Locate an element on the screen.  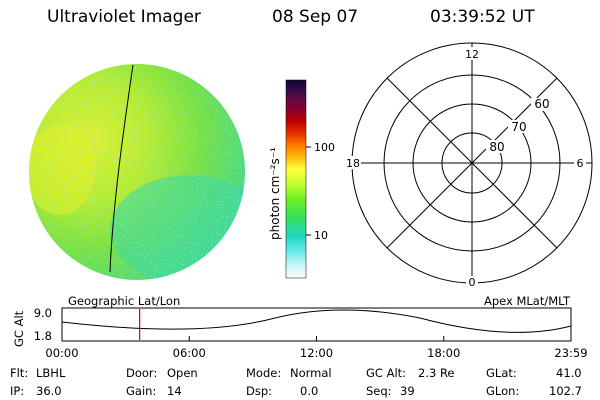
mlt-label-6: 6 is located at coordinates (580, 163).